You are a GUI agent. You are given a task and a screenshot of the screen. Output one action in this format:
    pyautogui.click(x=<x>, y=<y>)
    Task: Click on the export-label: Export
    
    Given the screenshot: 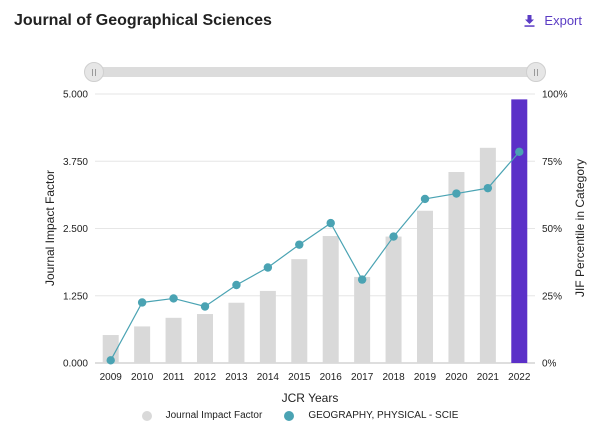 What is the action you would take?
    pyautogui.click(x=563, y=20)
    